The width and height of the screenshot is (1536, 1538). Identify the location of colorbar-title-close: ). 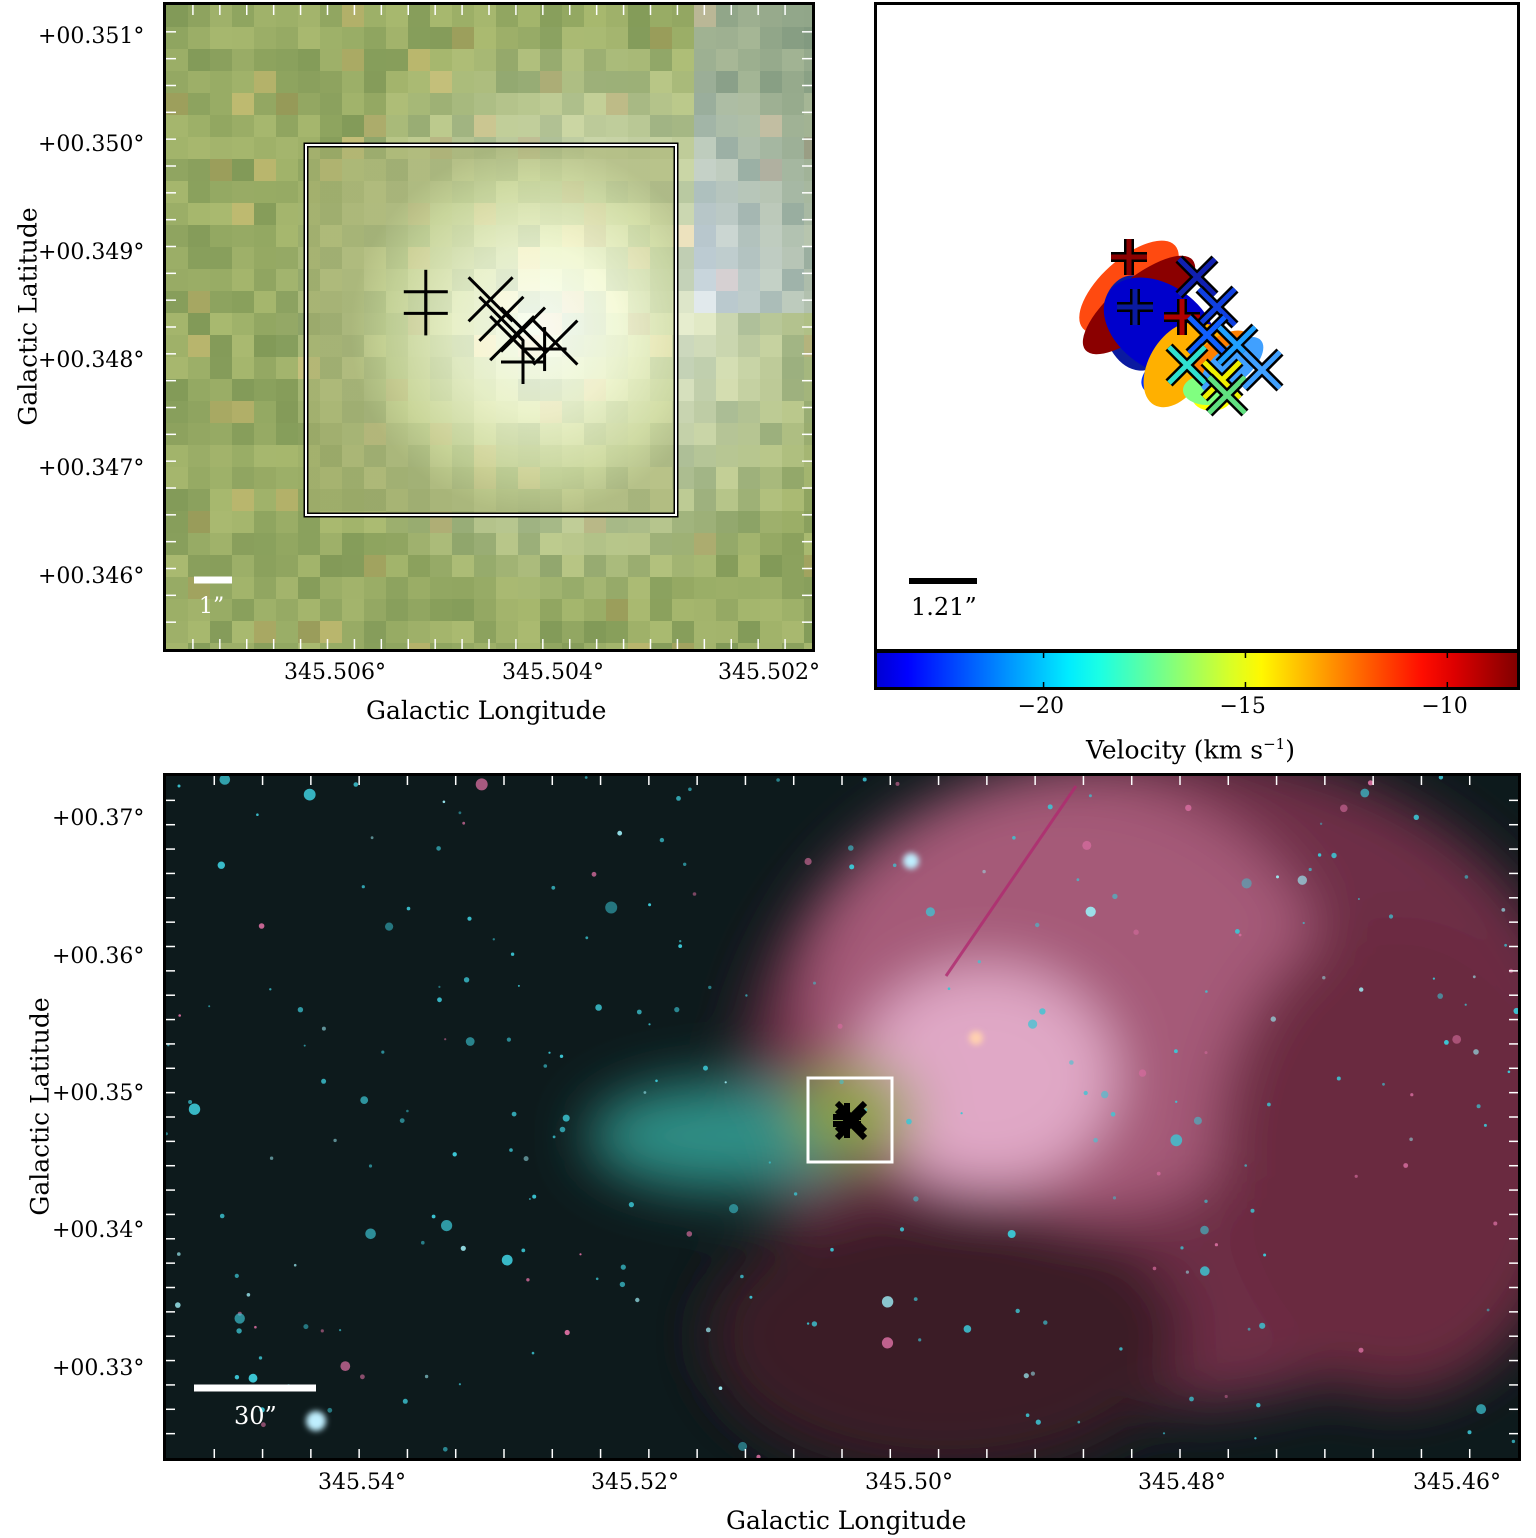
(1290, 750).